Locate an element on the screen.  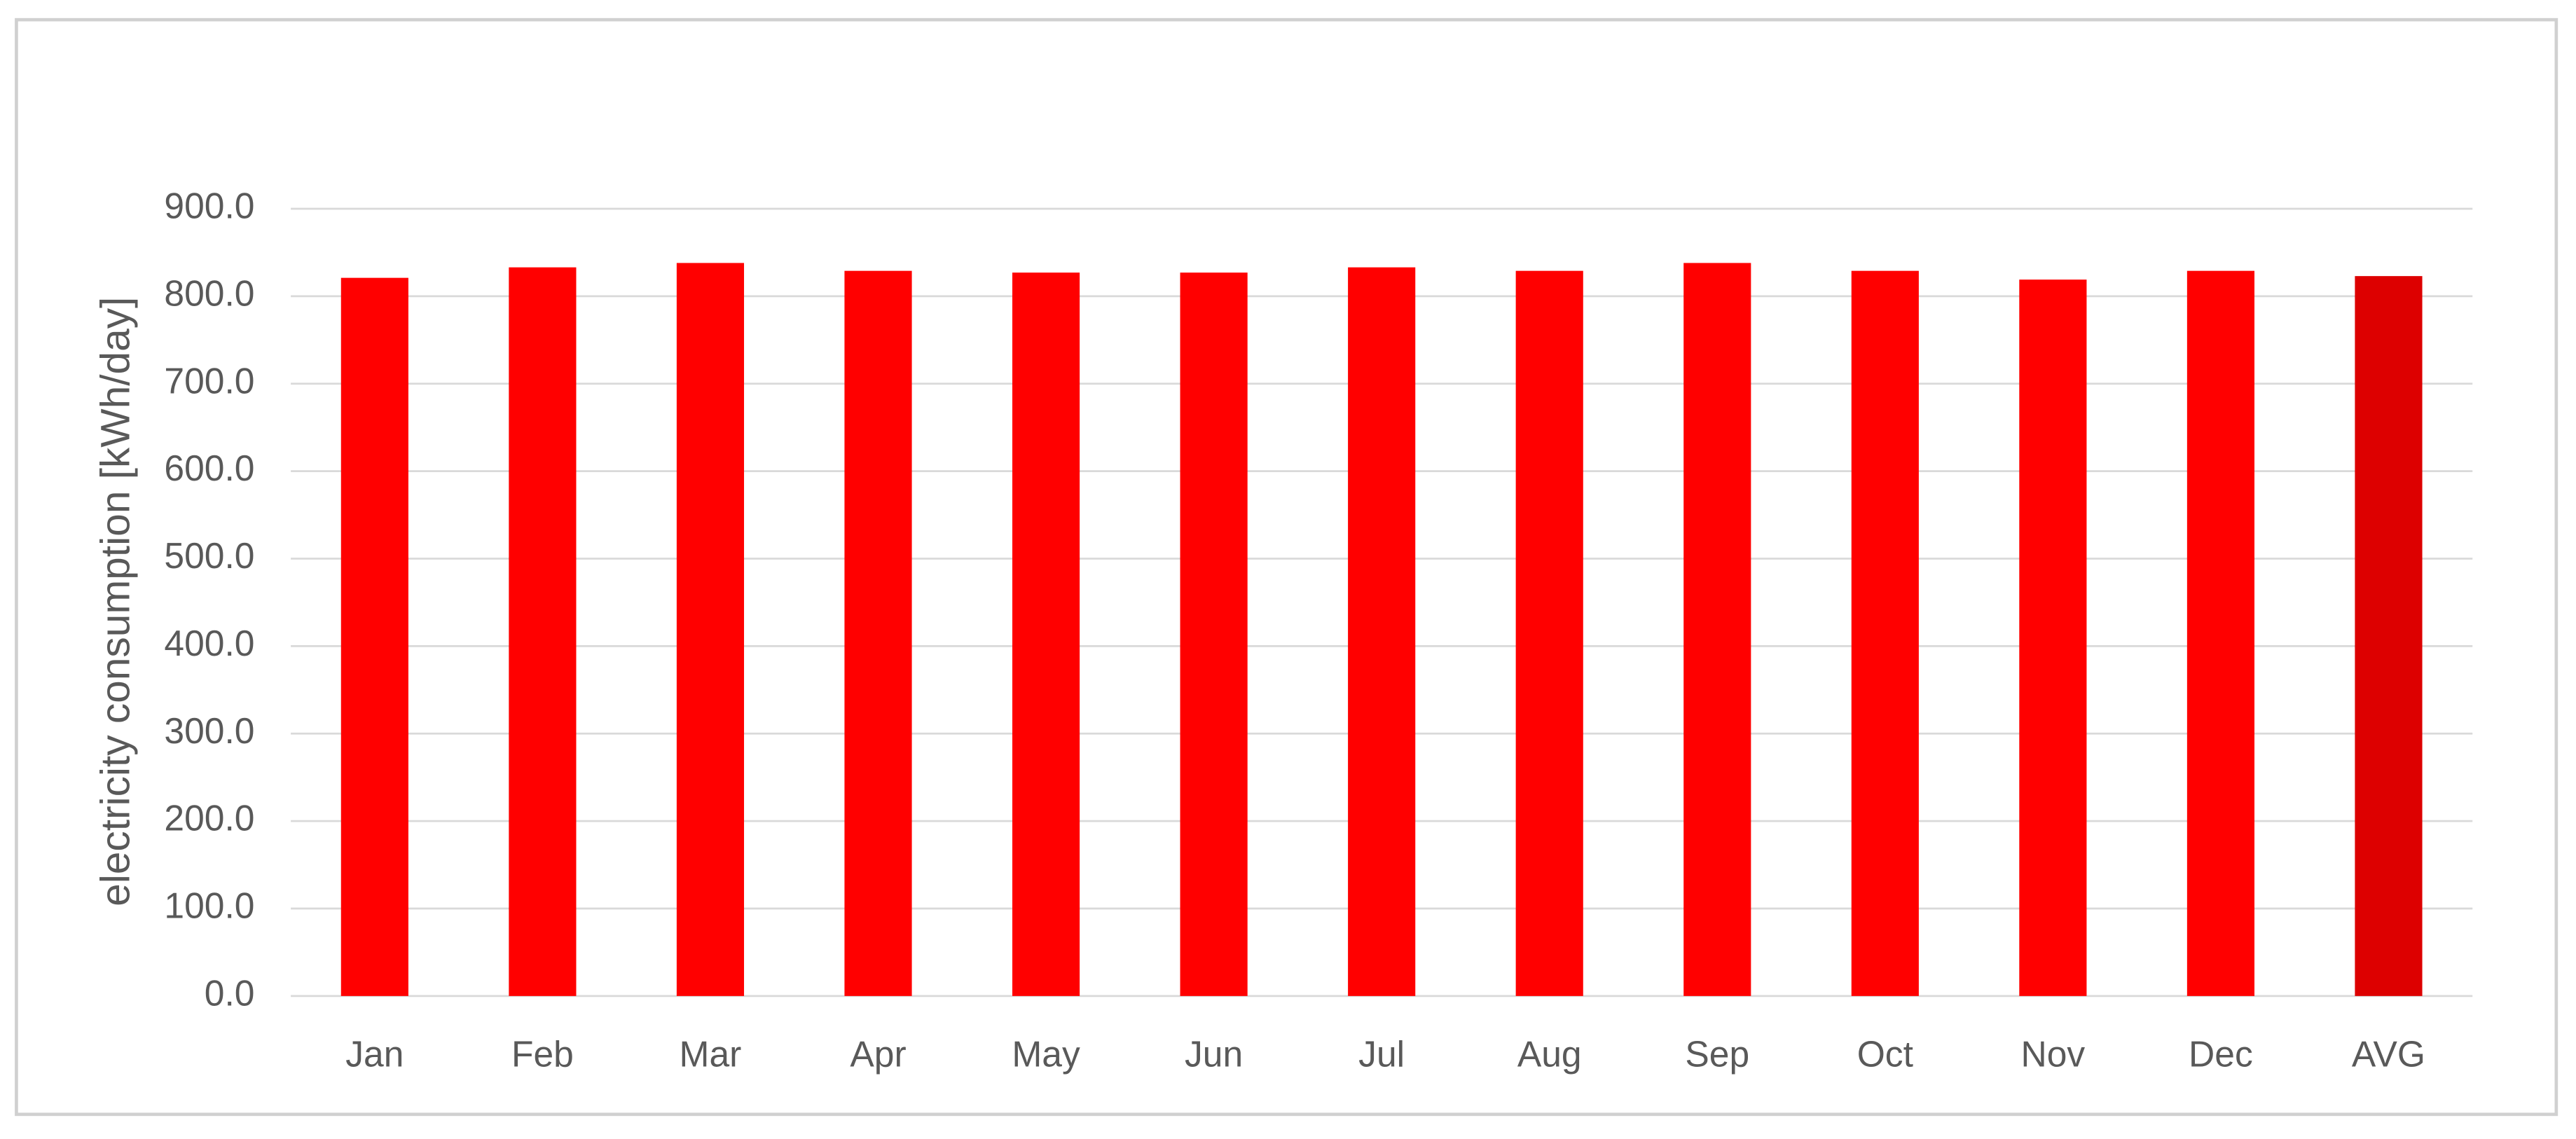
x-tick-label: Jan is located at coordinates (374, 1053).